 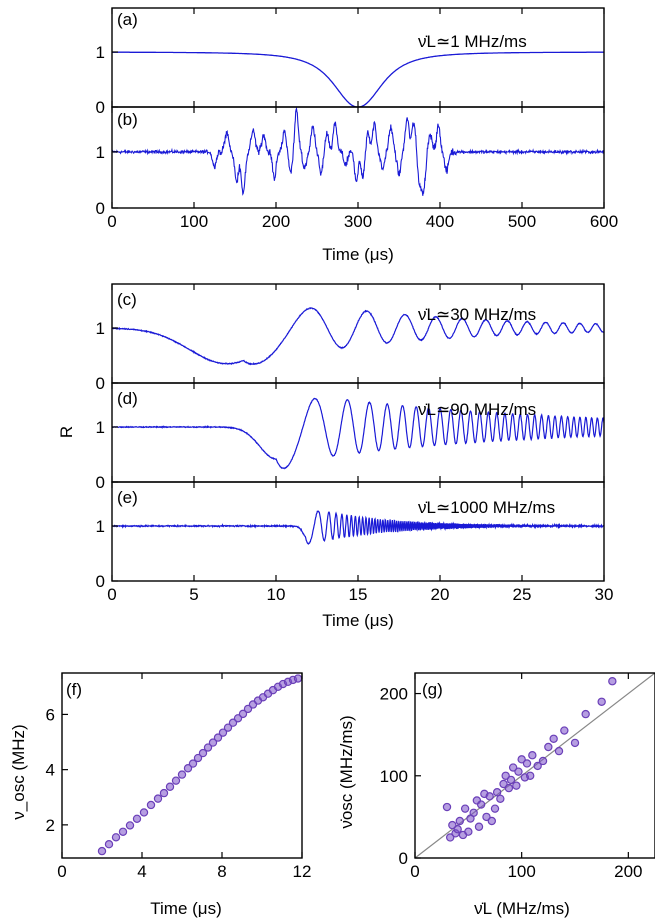 I want to click on xtick-label-e: 30, so click(x=604, y=594).